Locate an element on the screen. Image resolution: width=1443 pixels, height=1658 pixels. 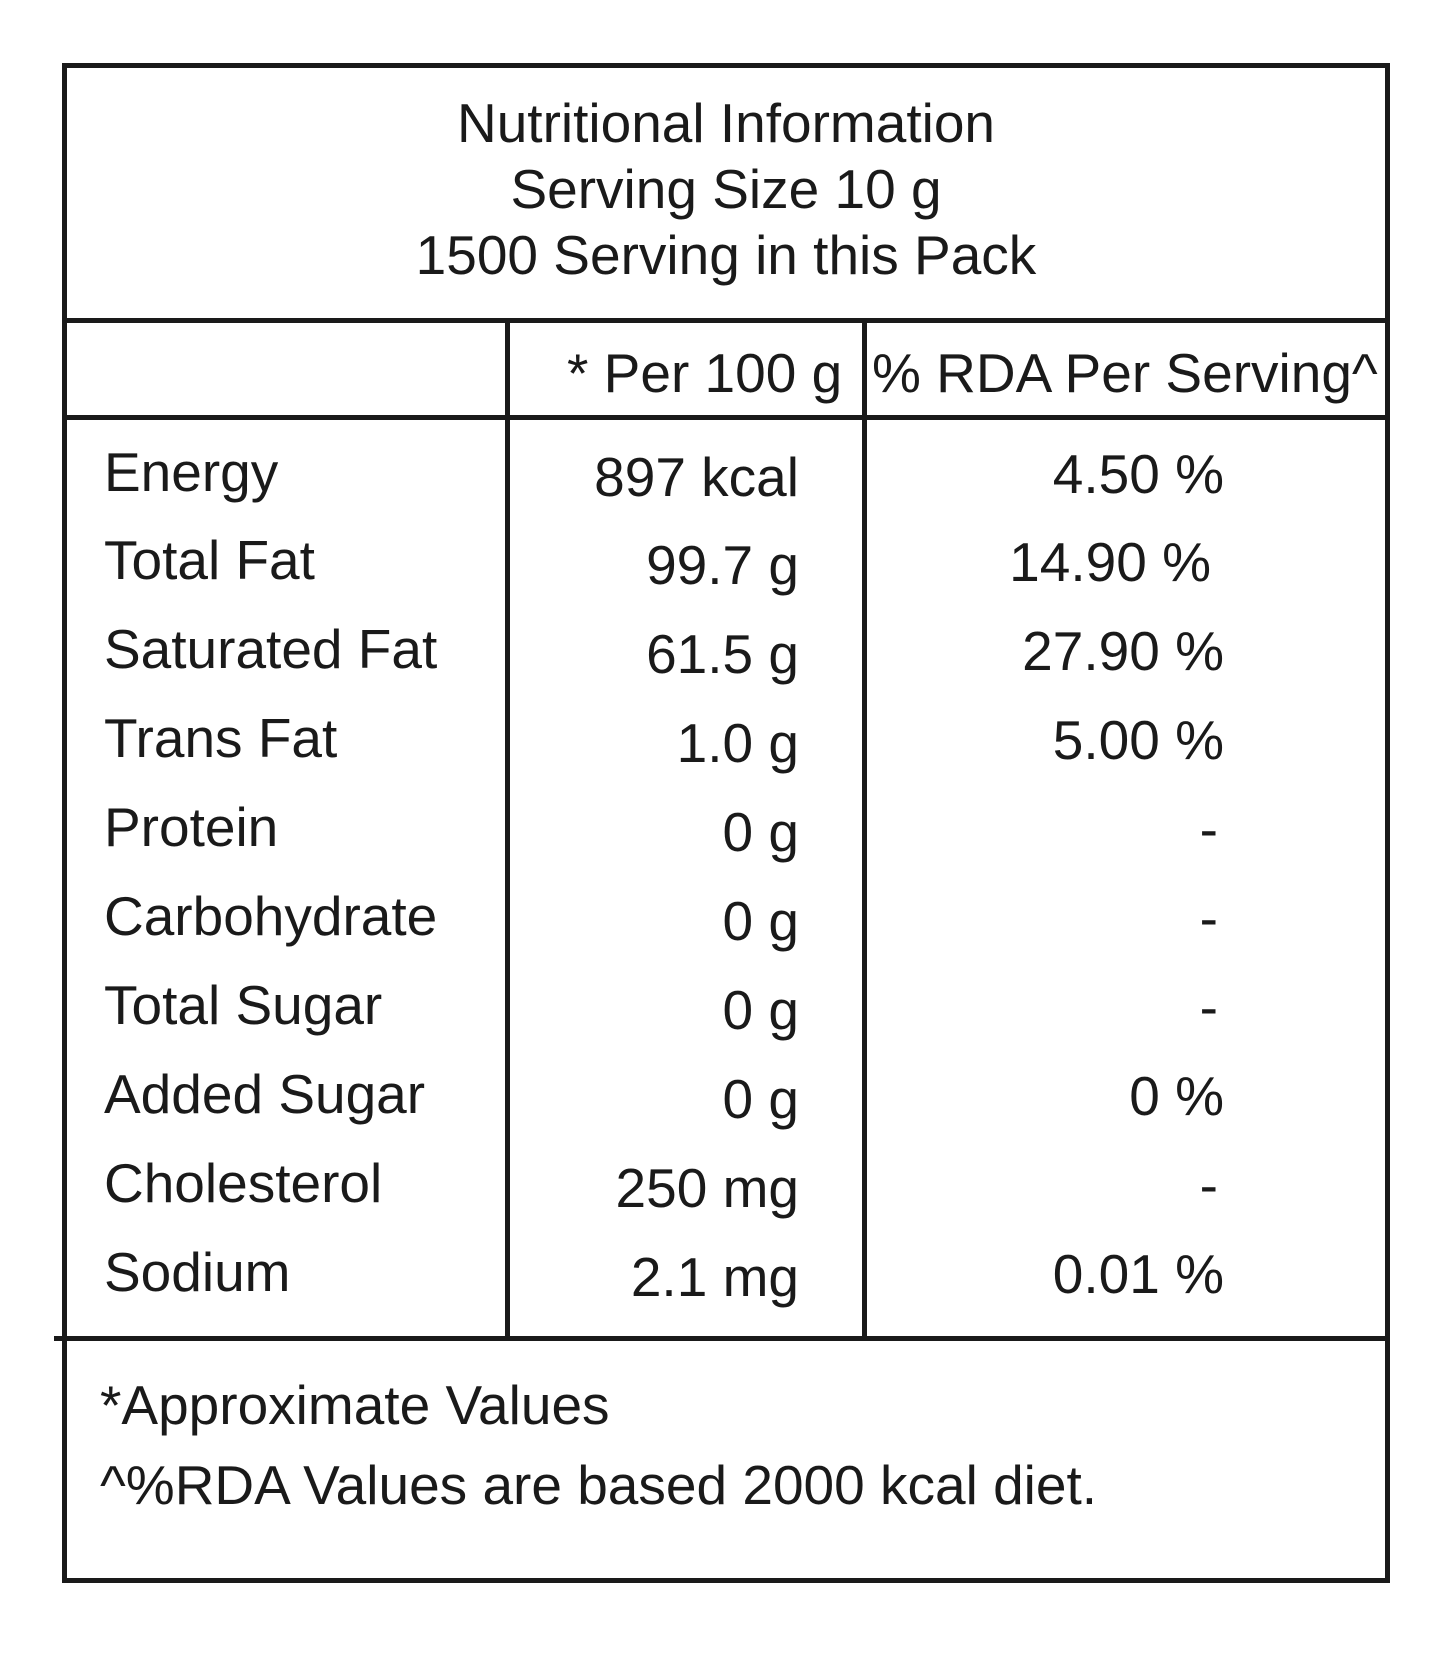
row-per-100g-value: 2.1 mg is located at coordinates (714, 1277).